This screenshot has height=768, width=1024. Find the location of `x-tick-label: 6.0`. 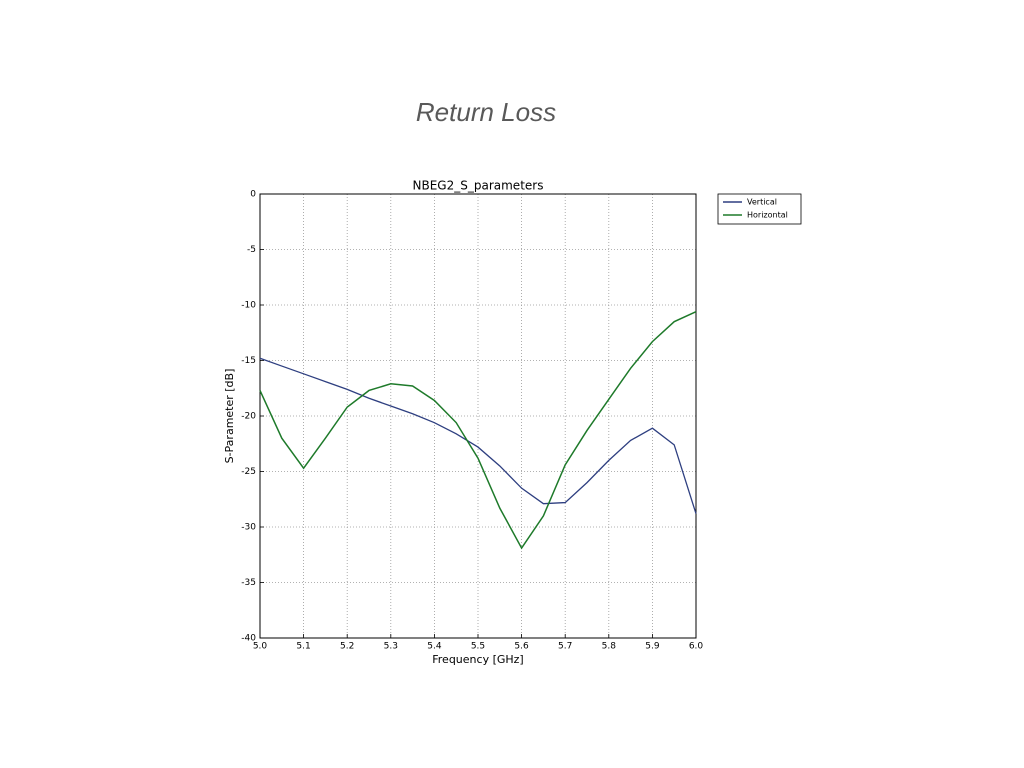

x-tick-label: 6.0 is located at coordinates (696, 647).